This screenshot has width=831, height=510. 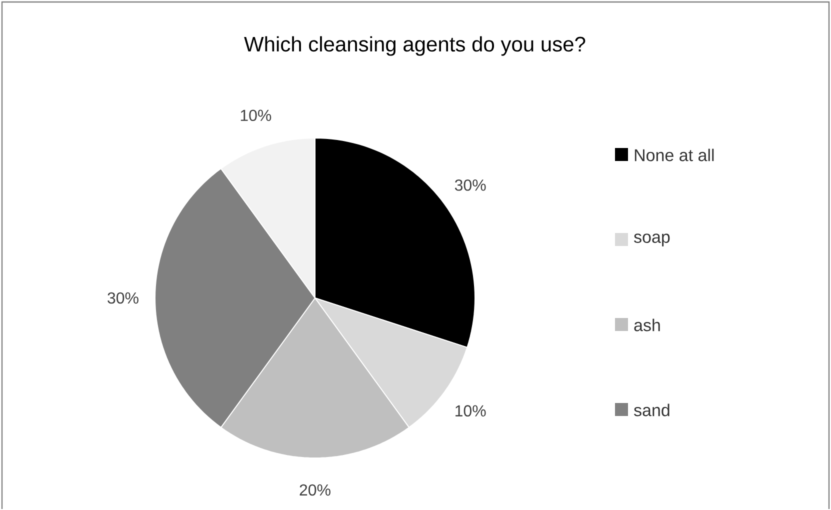 I want to click on legend-label: None at all, so click(x=674, y=155).